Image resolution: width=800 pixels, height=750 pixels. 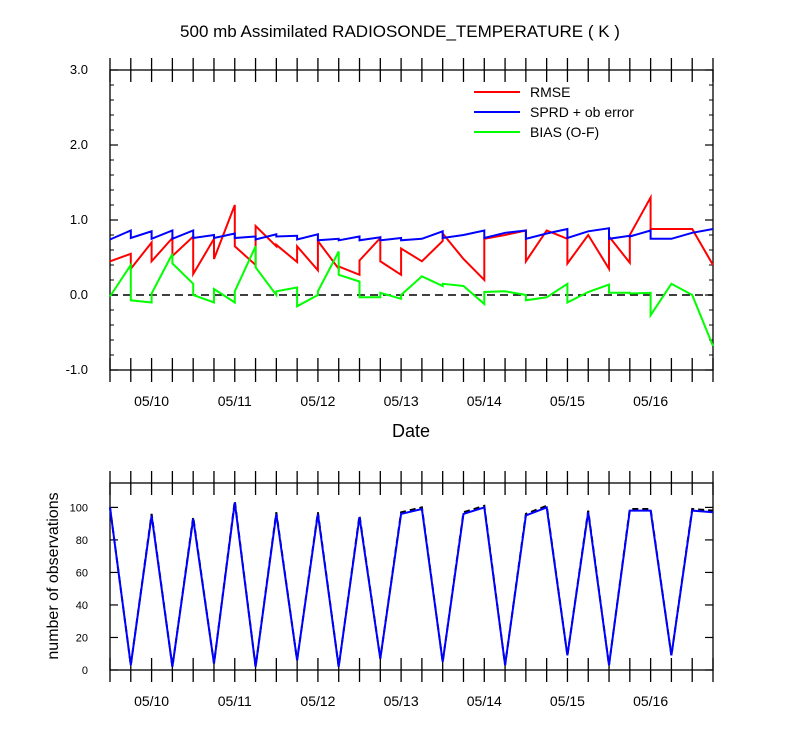 What do you see at coordinates (79, 69) in the screenshot?
I see `y-tick-label: 3.0` at bounding box center [79, 69].